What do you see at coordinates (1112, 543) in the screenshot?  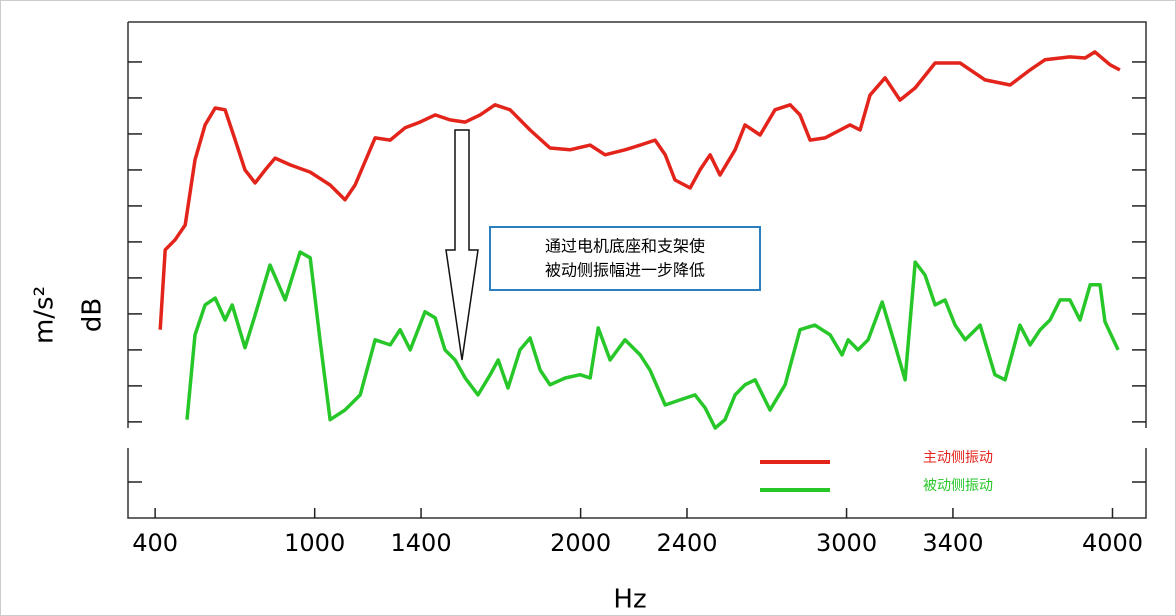 I see `x-tick-label: 4000` at bounding box center [1112, 543].